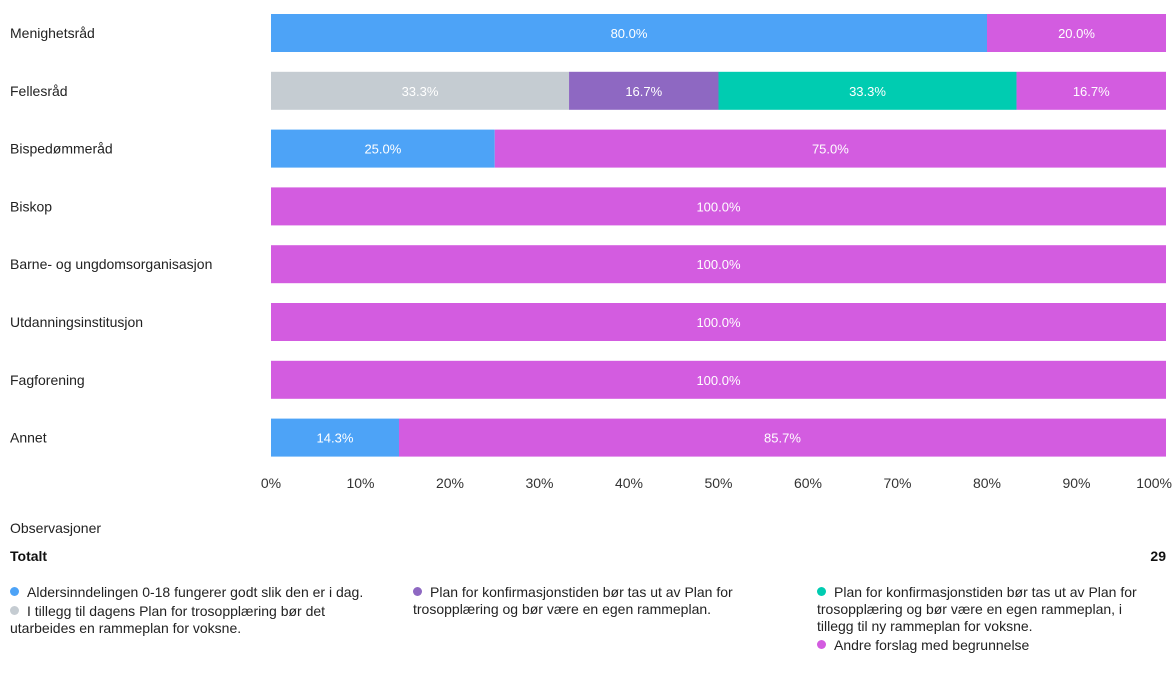  I want to click on x-tick-label: 30%, so click(539, 483).